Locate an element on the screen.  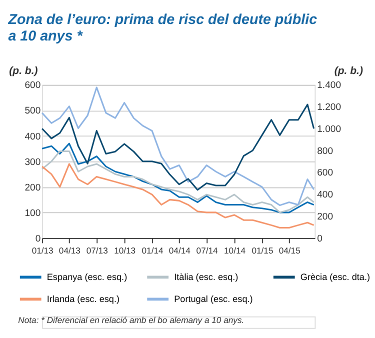
legend-label: Espanya (esc. esq.) is located at coordinates (87, 277).